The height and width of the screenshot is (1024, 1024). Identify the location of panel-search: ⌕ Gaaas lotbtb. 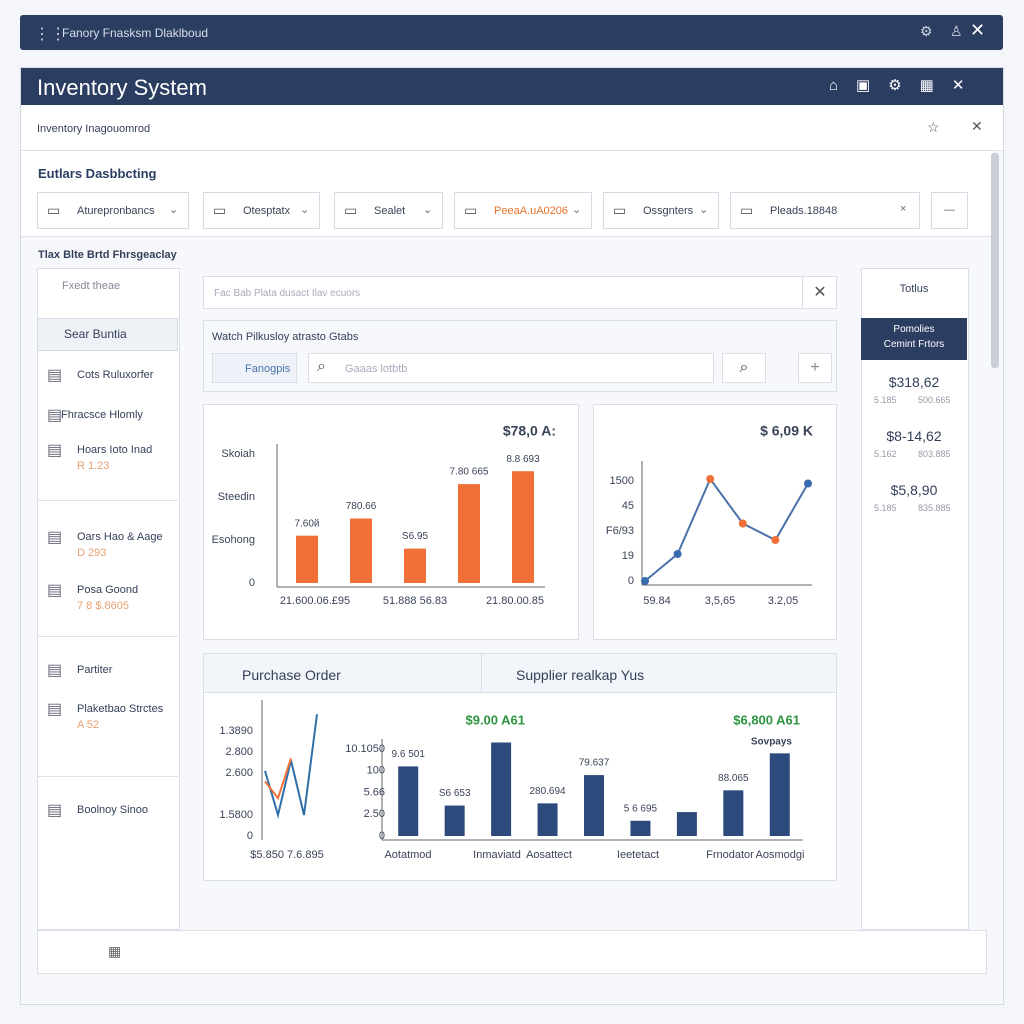
(511, 368).